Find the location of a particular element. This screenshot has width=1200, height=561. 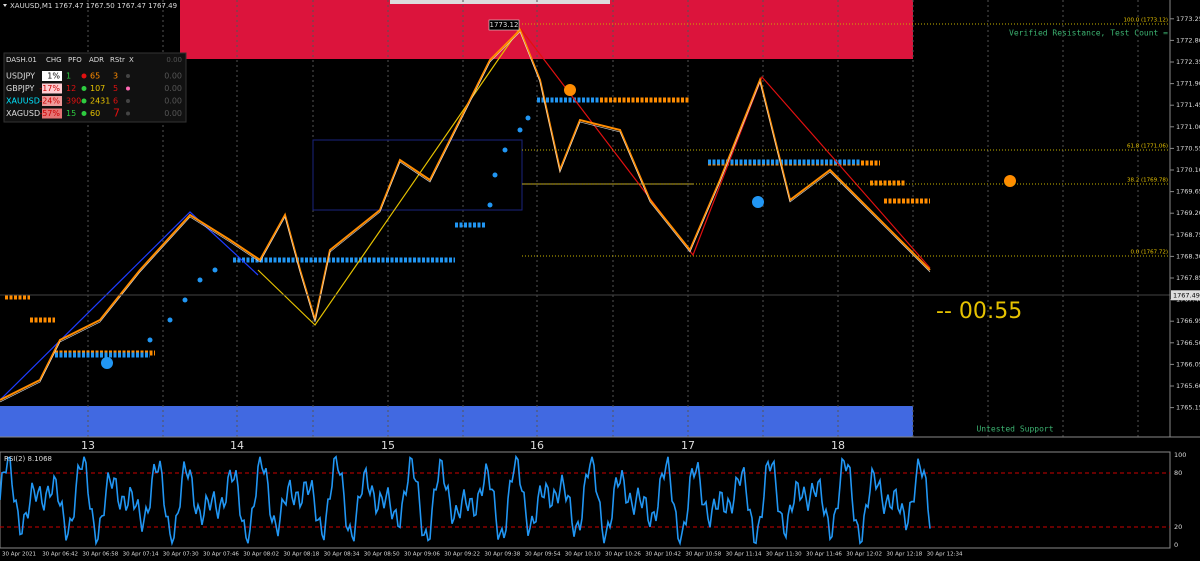

pfo: 12 is located at coordinates (71, 88).